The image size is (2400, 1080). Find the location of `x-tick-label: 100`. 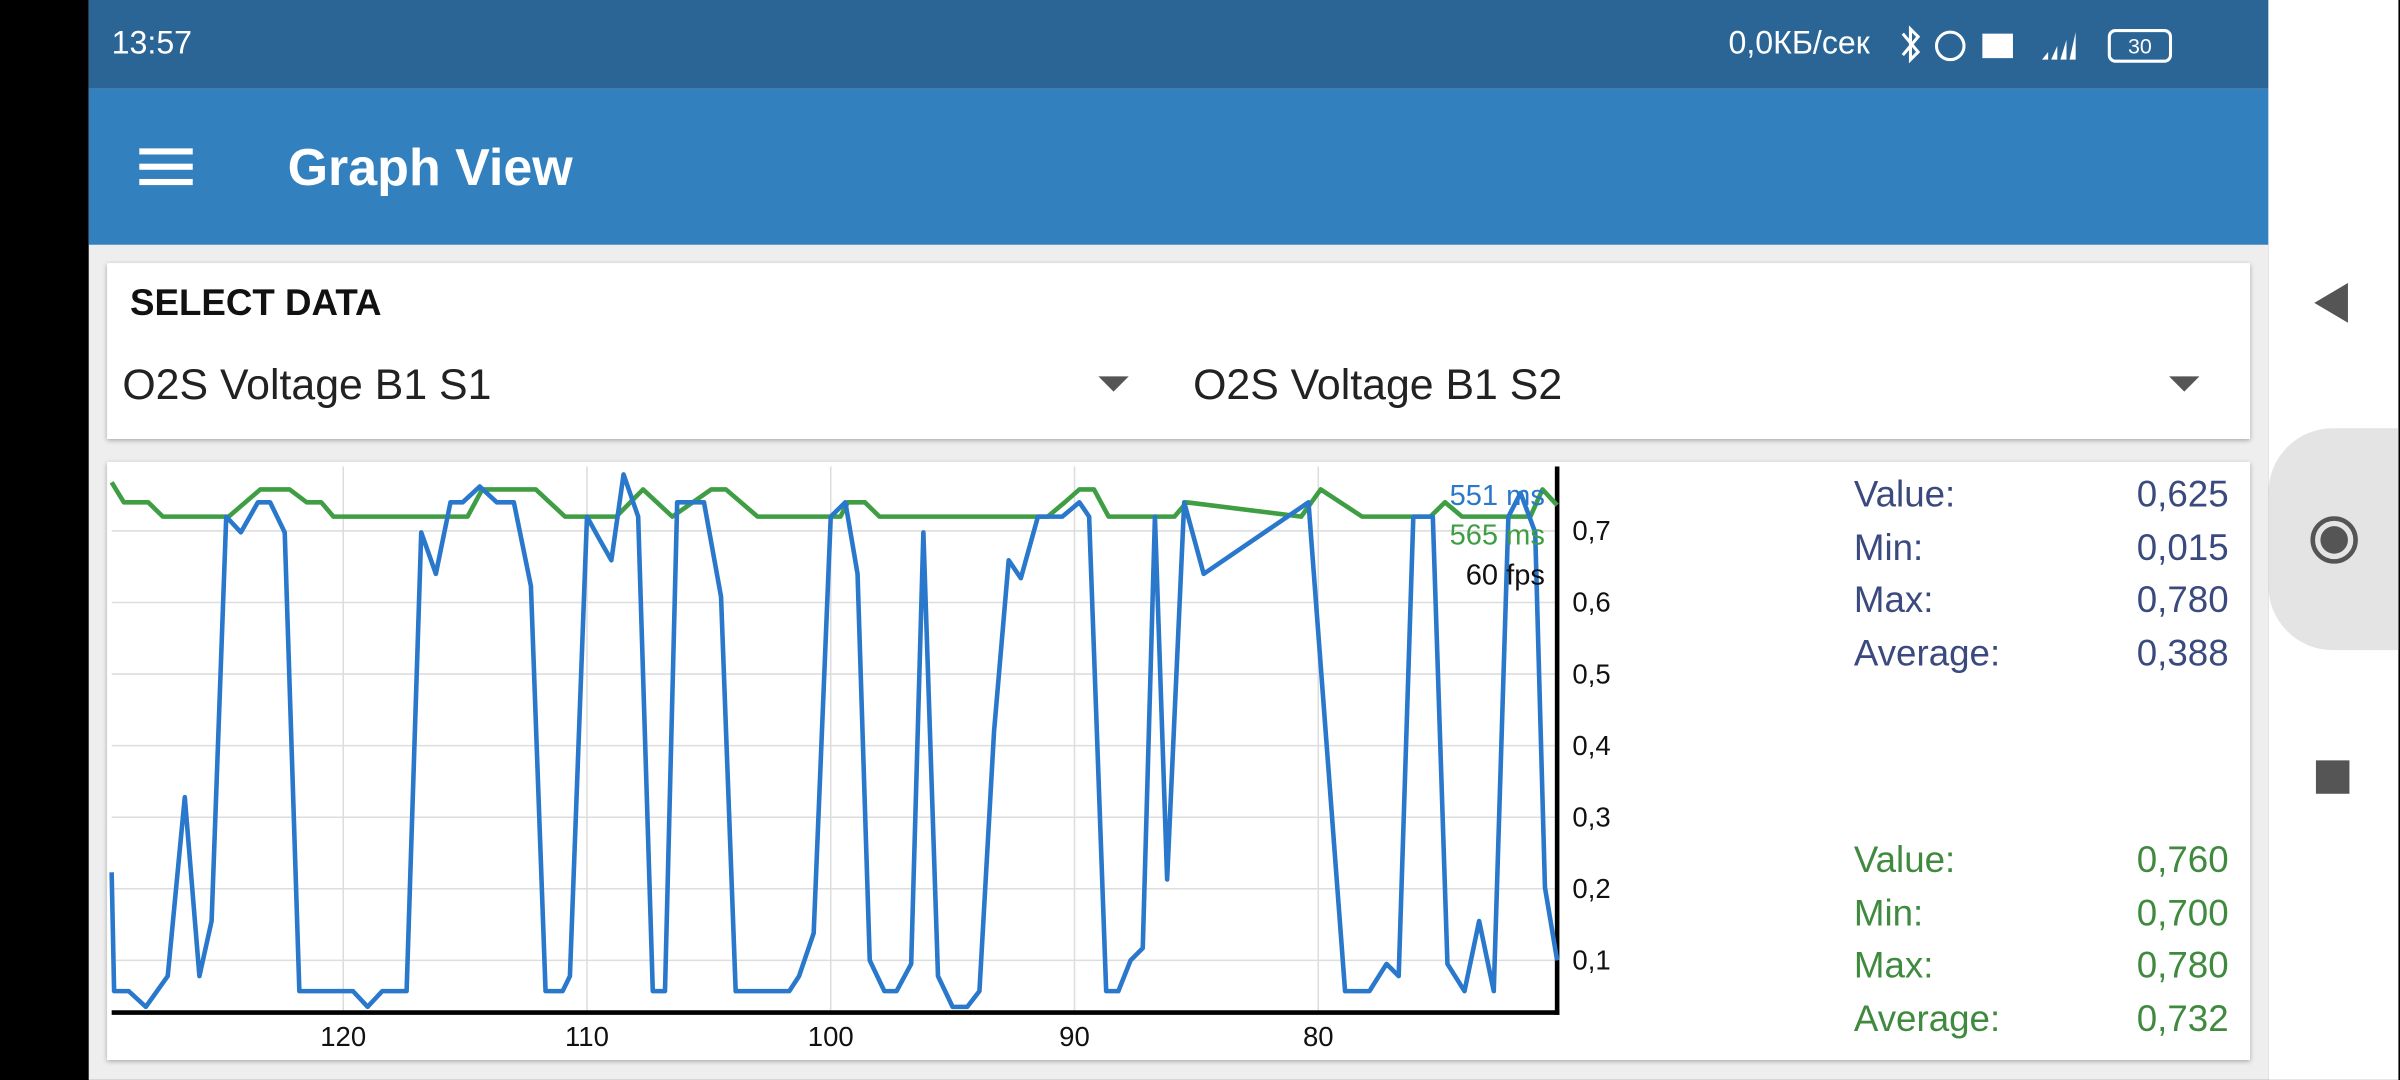

x-tick-label: 100 is located at coordinates (831, 1036).